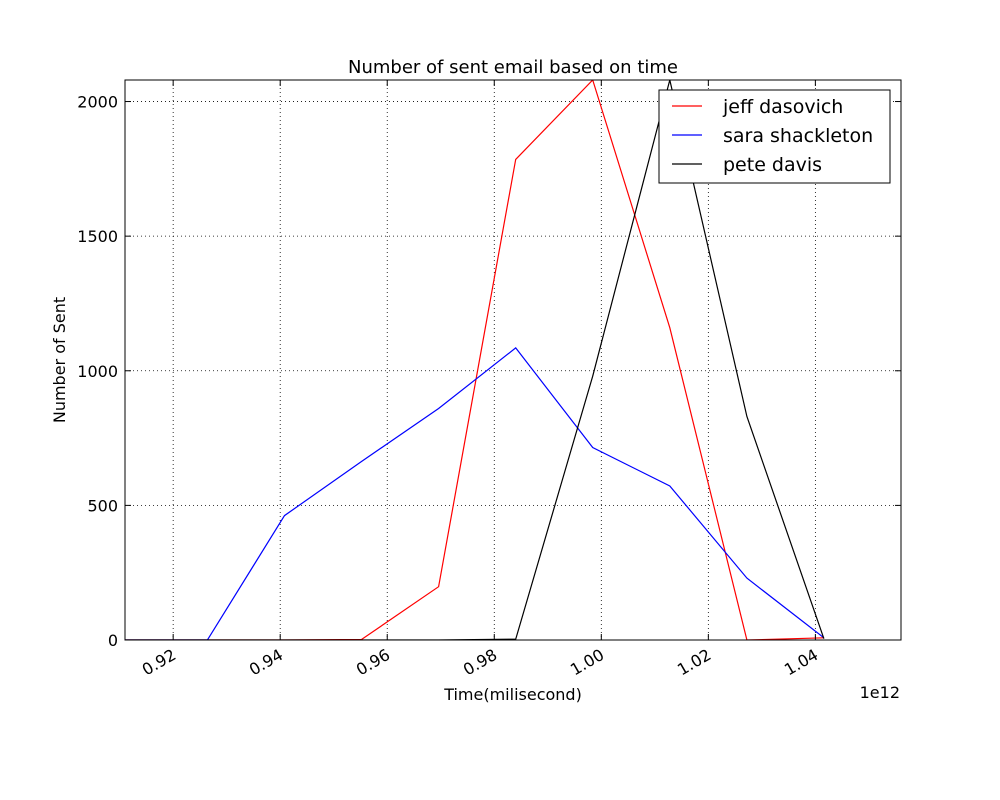 The image size is (1000, 800). I want to click on legend: jeff dasovich sara shackleton pete davis, so click(774, 136).